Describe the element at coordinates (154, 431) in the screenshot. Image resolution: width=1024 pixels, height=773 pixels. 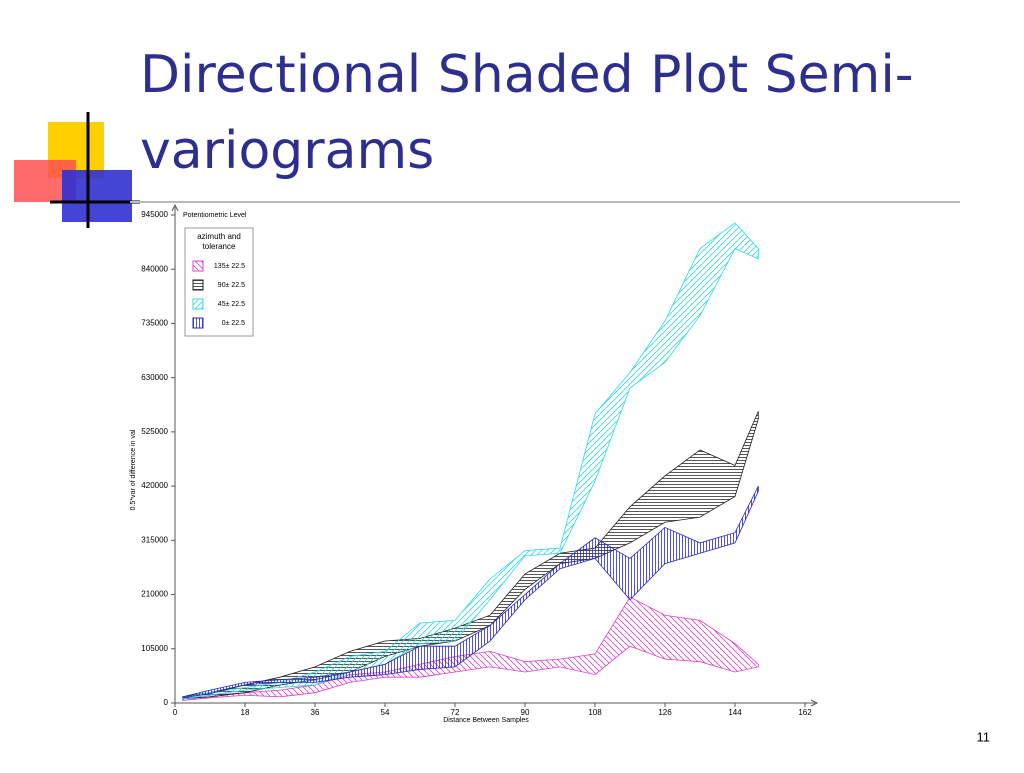
I see `y-tick-label: 525000` at that location.